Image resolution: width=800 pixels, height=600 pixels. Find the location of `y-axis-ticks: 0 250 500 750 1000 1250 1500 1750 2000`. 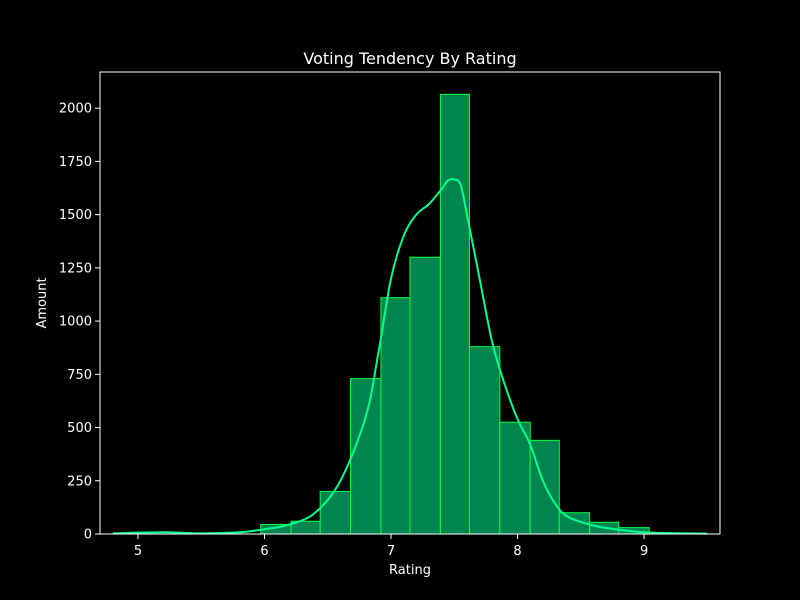

y-axis-ticks: 0 250 500 750 1000 1250 1500 1750 2000 is located at coordinates (79, 322).